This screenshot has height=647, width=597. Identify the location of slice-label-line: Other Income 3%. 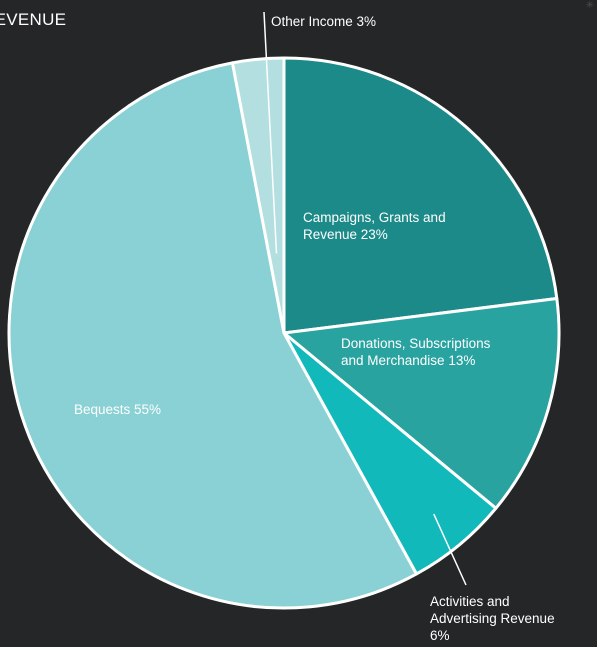
(323, 21).